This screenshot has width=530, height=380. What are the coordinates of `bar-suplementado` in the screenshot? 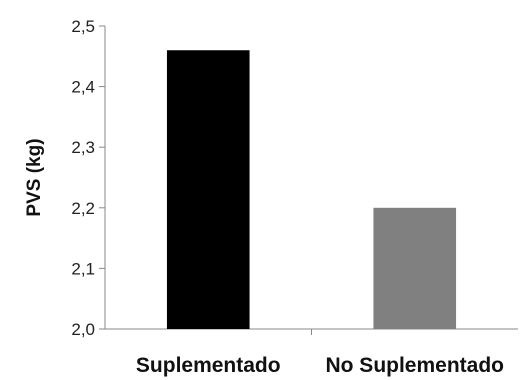 It's located at (208, 190).